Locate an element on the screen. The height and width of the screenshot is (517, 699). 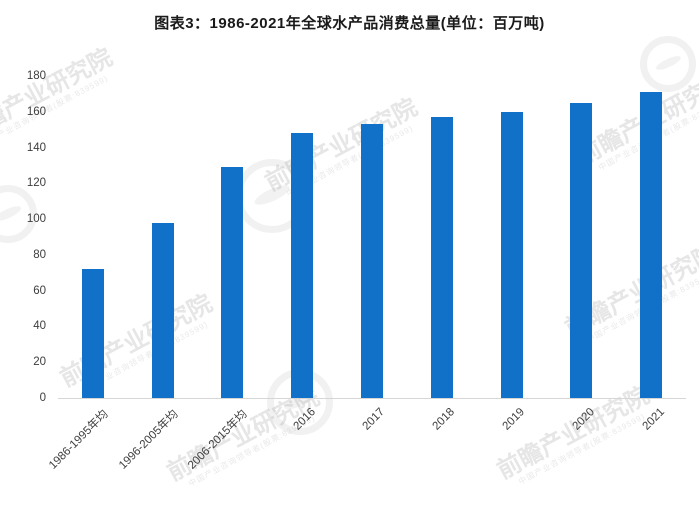
bar-1996-2005年均 is located at coordinates (162, 310).